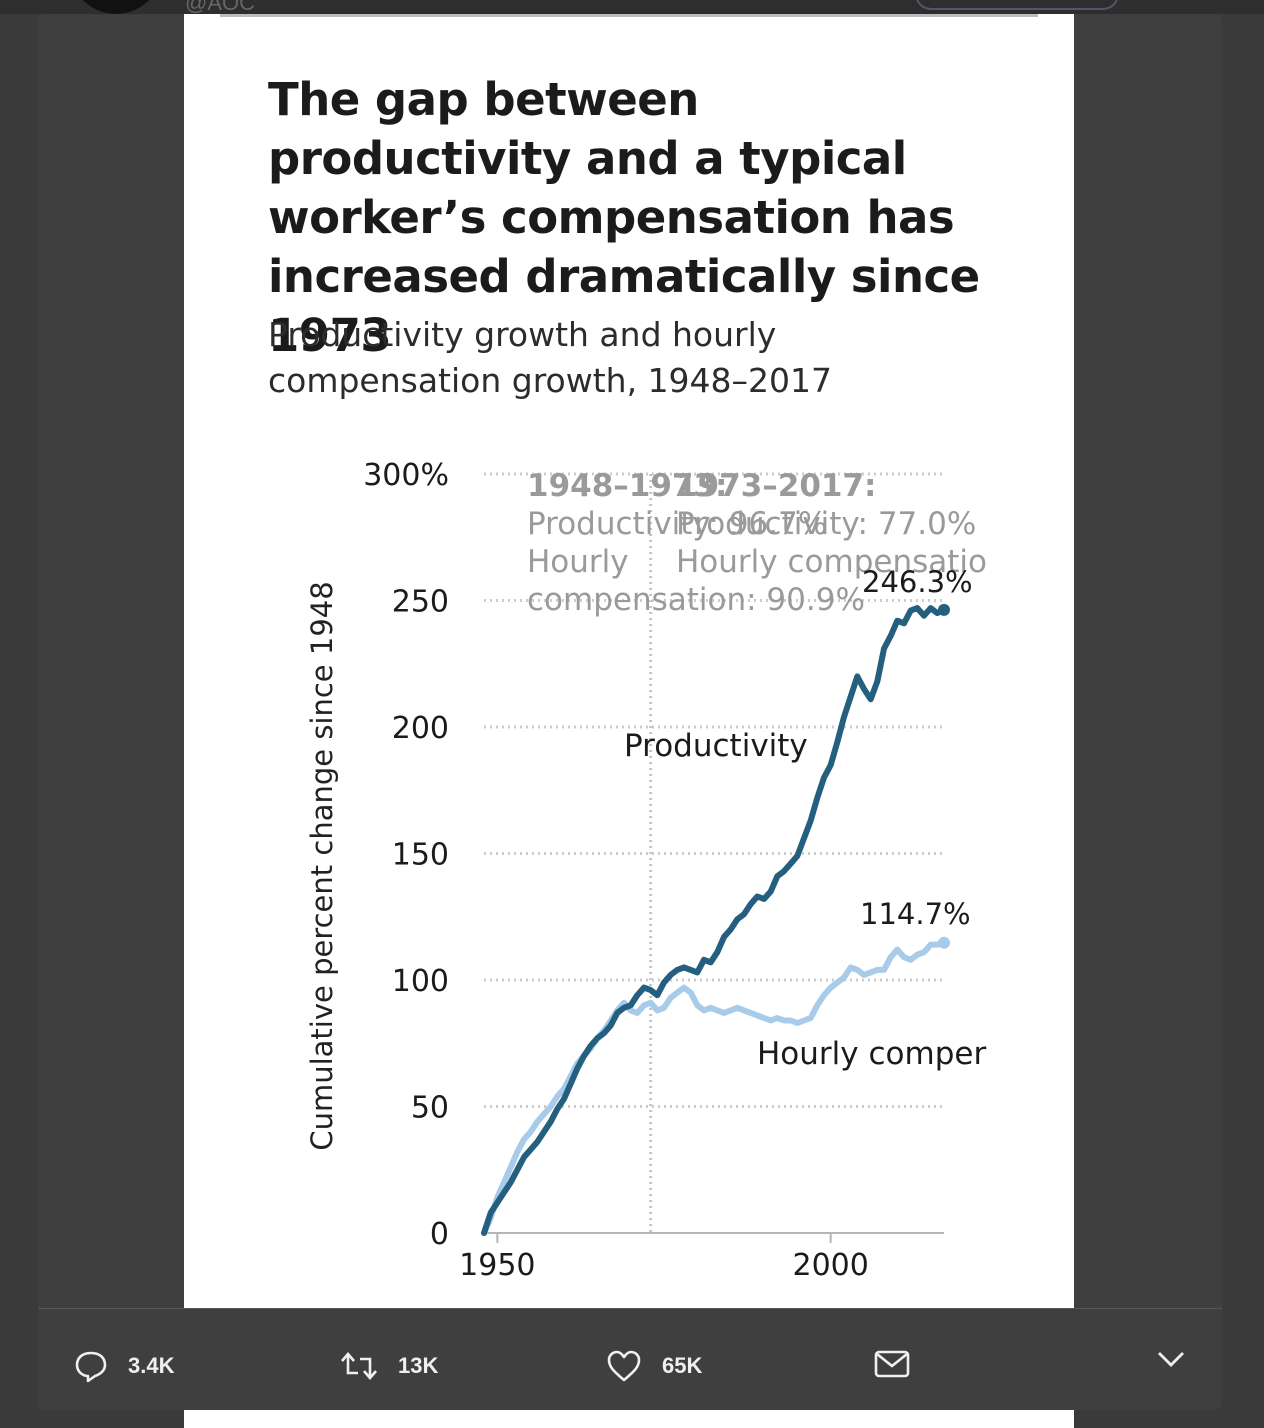 The image size is (1264, 1428). What do you see at coordinates (1017, 5) in the screenshot?
I see `follow-button` at bounding box center [1017, 5].